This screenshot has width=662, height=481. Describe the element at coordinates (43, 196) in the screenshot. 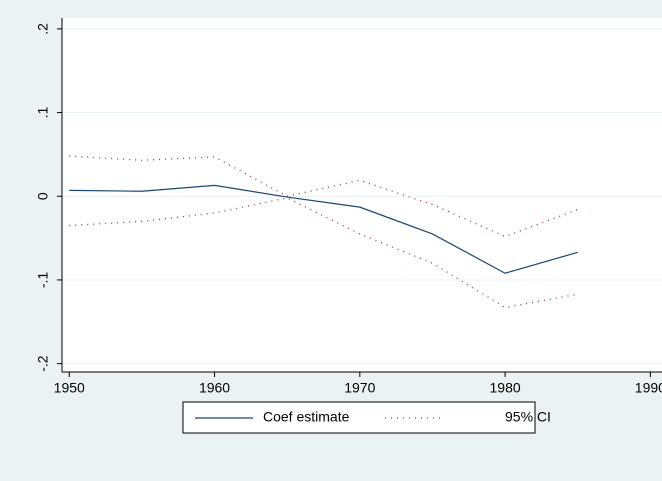

I see `y-tick-label: 0` at that location.